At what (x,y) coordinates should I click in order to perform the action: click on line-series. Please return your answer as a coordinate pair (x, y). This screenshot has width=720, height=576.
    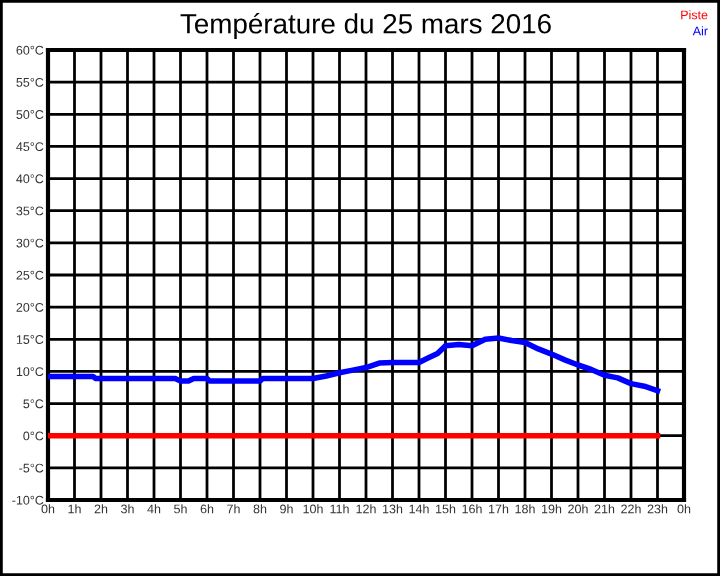
    Looking at the image, I should click on (354, 364).